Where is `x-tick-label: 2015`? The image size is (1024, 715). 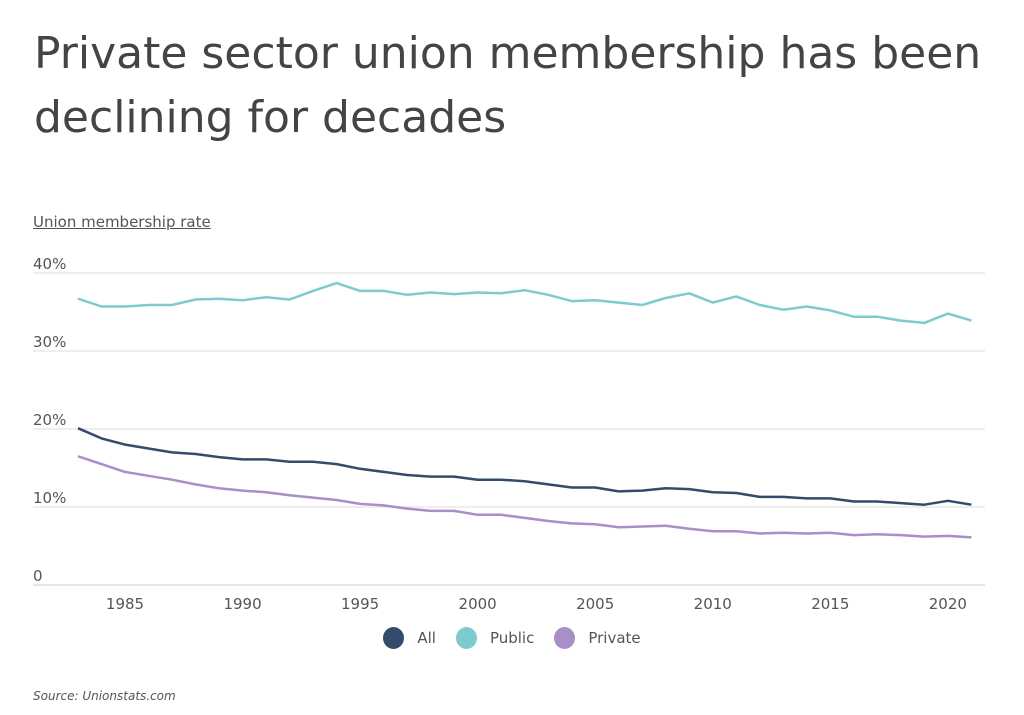
x-tick-label: 2015 is located at coordinates (830, 604).